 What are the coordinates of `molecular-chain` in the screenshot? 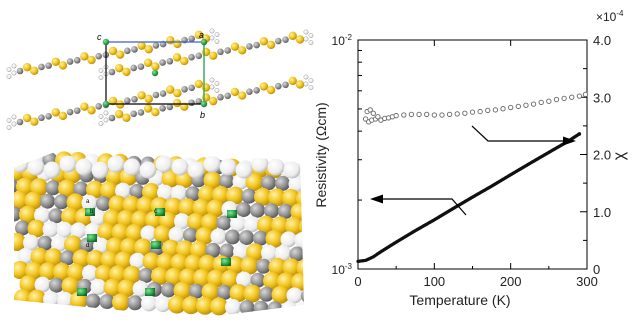 It's located at (206, 100).